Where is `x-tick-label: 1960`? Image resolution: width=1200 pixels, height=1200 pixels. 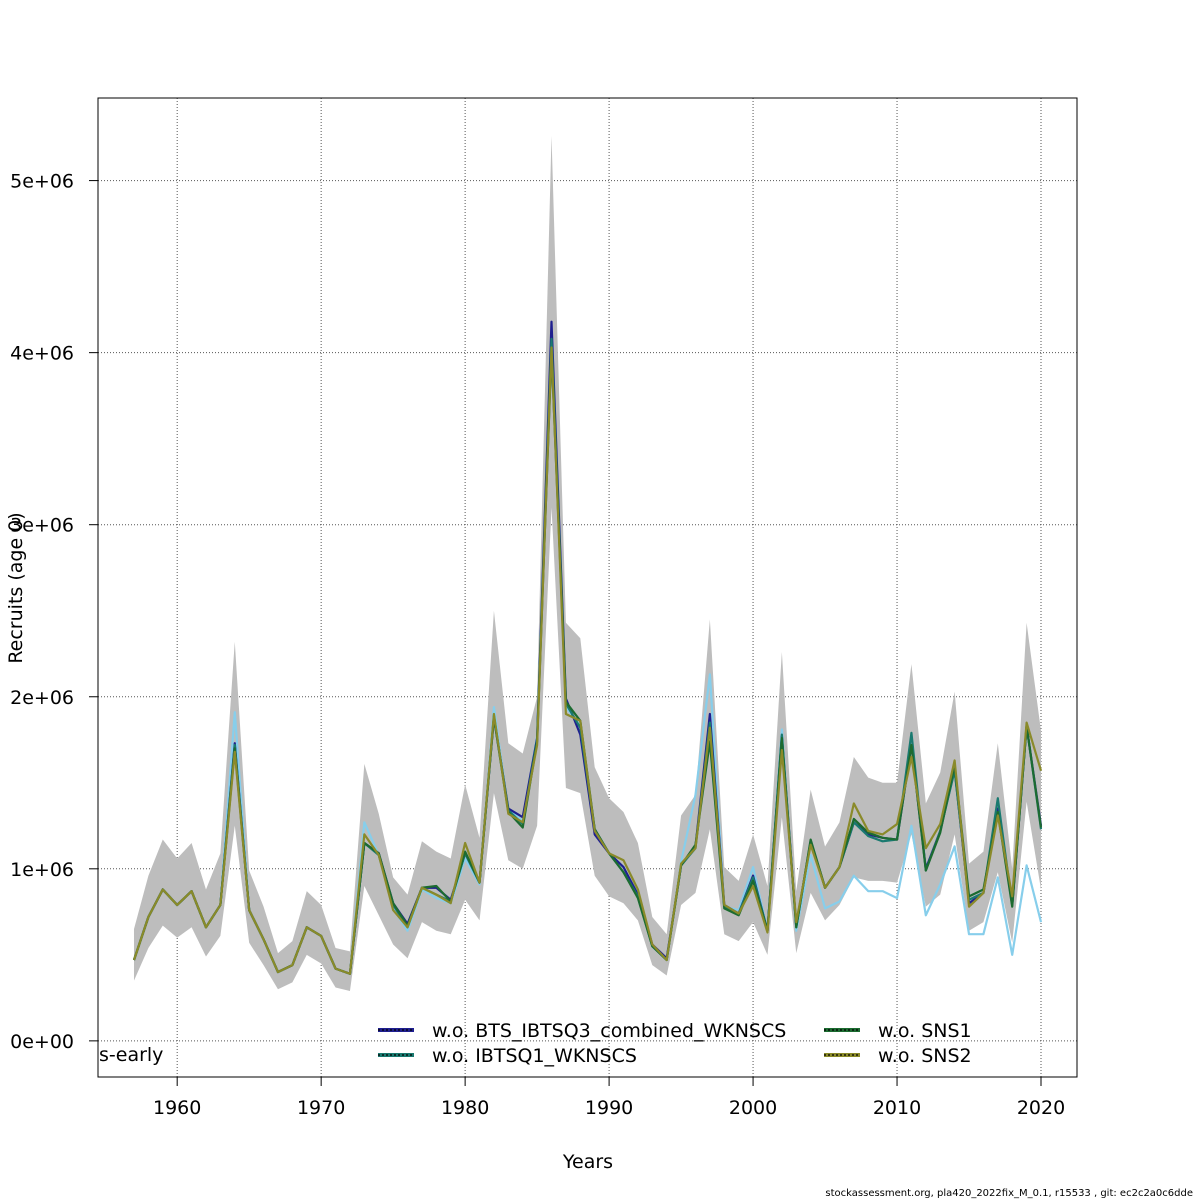 x-tick-label: 1960 is located at coordinates (177, 1108).